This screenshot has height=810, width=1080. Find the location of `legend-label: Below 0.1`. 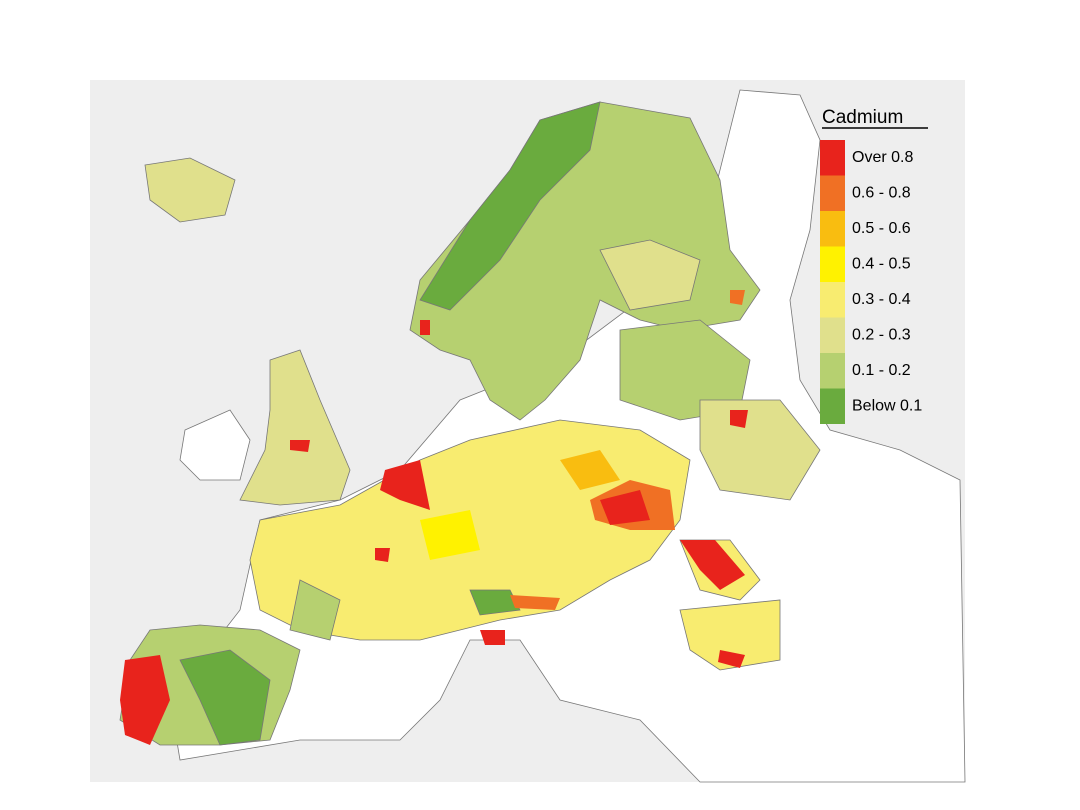

legend-label: Below 0.1 is located at coordinates (887, 406).